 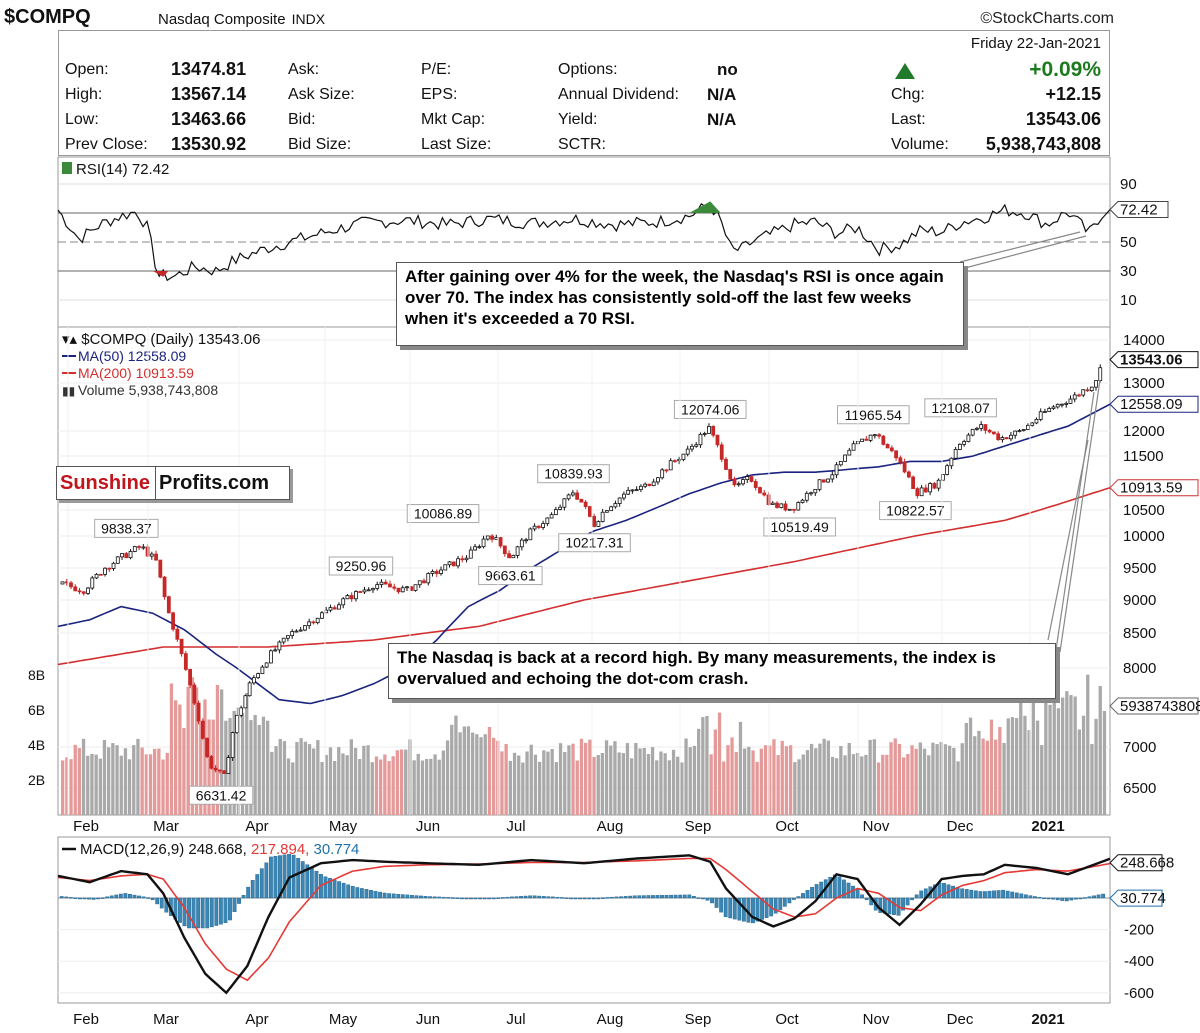 What do you see at coordinates (214, 483) in the screenshot?
I see `brand-part2: Profits.com` at bounding box center [214, 483].